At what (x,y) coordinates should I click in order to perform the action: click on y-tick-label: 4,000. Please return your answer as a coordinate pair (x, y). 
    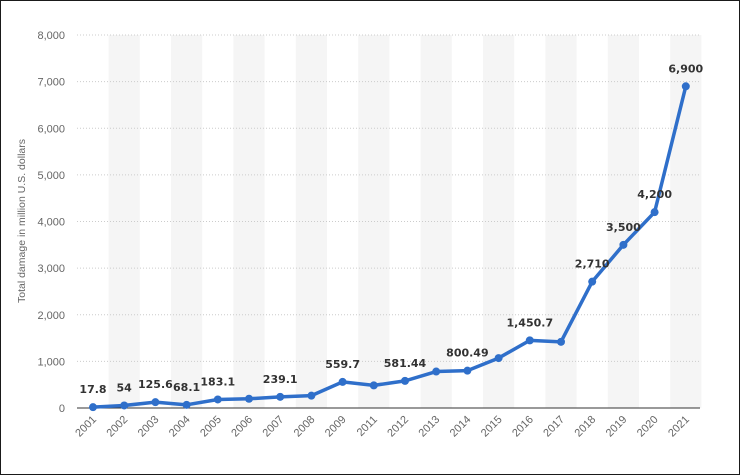
    Looking at the image, I should click on (51, 223).